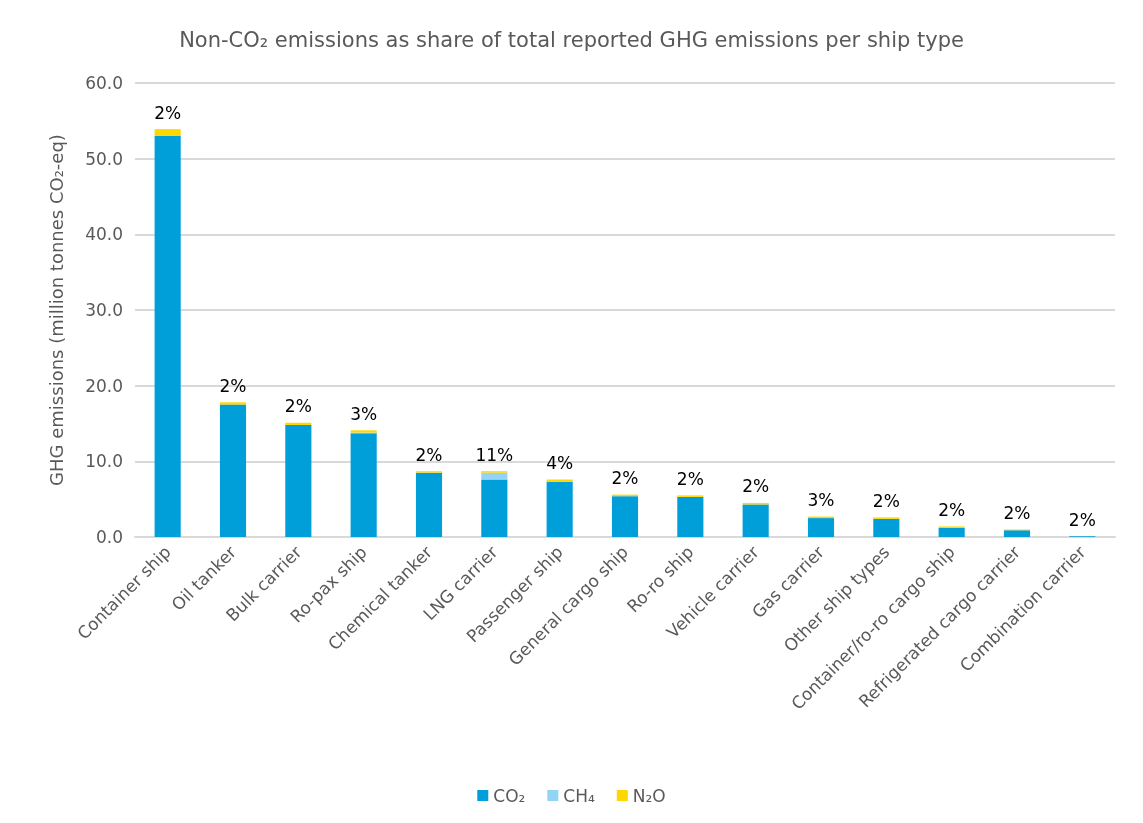 The height and width of the screenshot is (823, 1143). I want to click on annotation: 11%, so click(494, 454).